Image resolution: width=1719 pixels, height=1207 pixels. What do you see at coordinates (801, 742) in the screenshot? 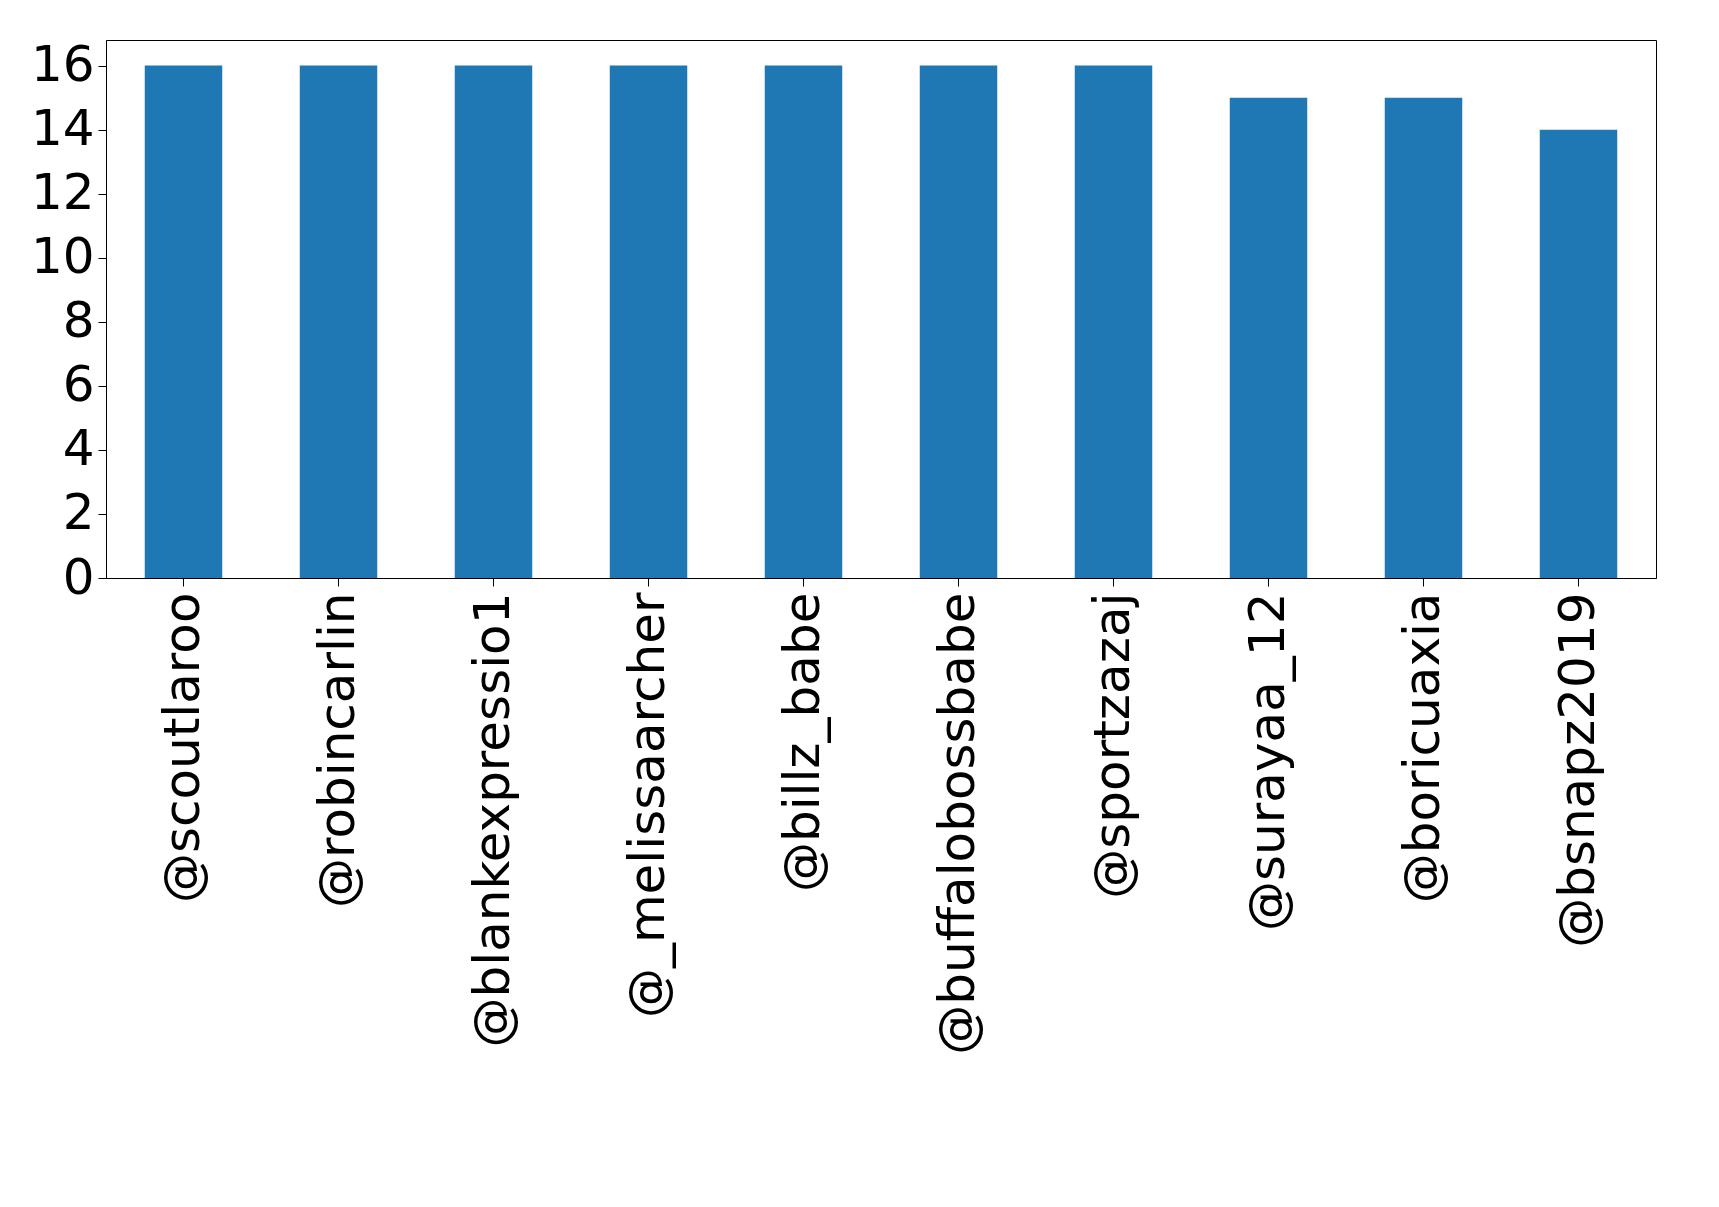
I see `x-tick-label: @billz_babe` at bounding box center [801, 742].